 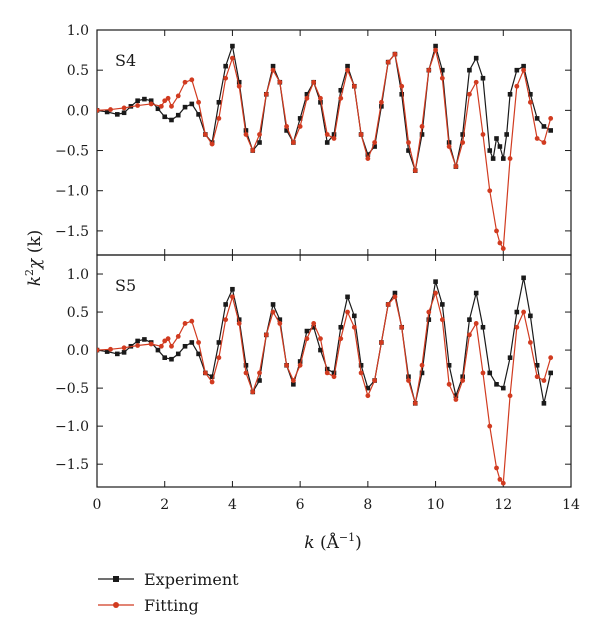 I want to click on legend-item-experiment: Experiment, so click(x=168, y=579).